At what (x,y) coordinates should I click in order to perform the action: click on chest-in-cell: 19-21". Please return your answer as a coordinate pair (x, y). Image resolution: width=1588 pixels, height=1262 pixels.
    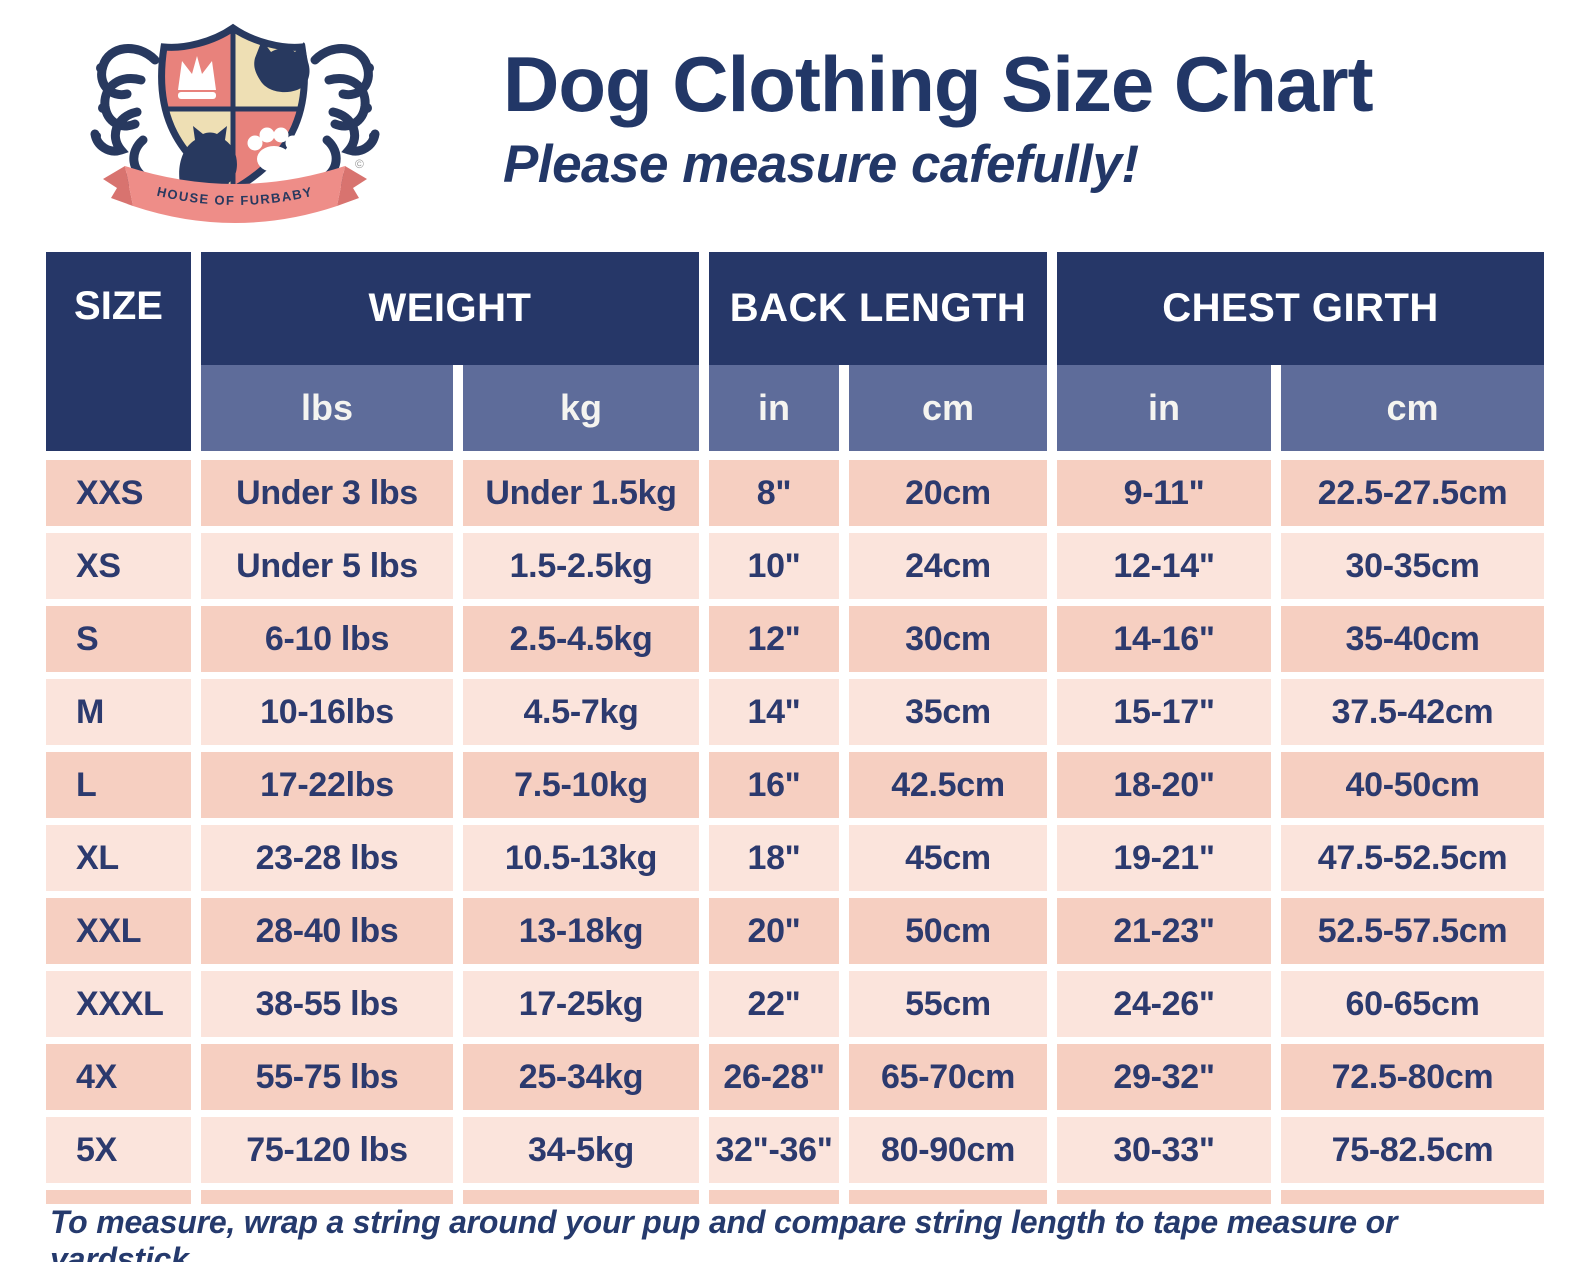
    Looking at the image, I should click on (1169, 861).